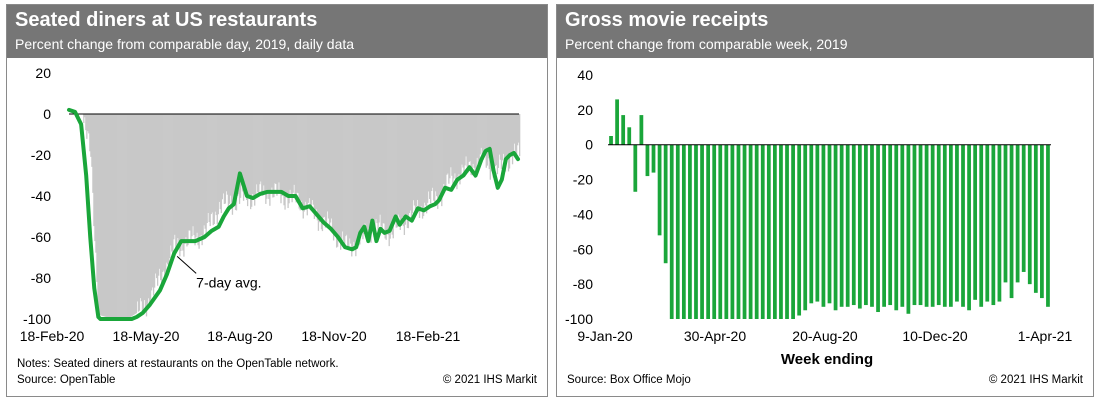 The height and width of the screenshot is (405, 1100). I want to click on restaurant-chart-title: Seated diners at US restaurants, so click(166, 20).